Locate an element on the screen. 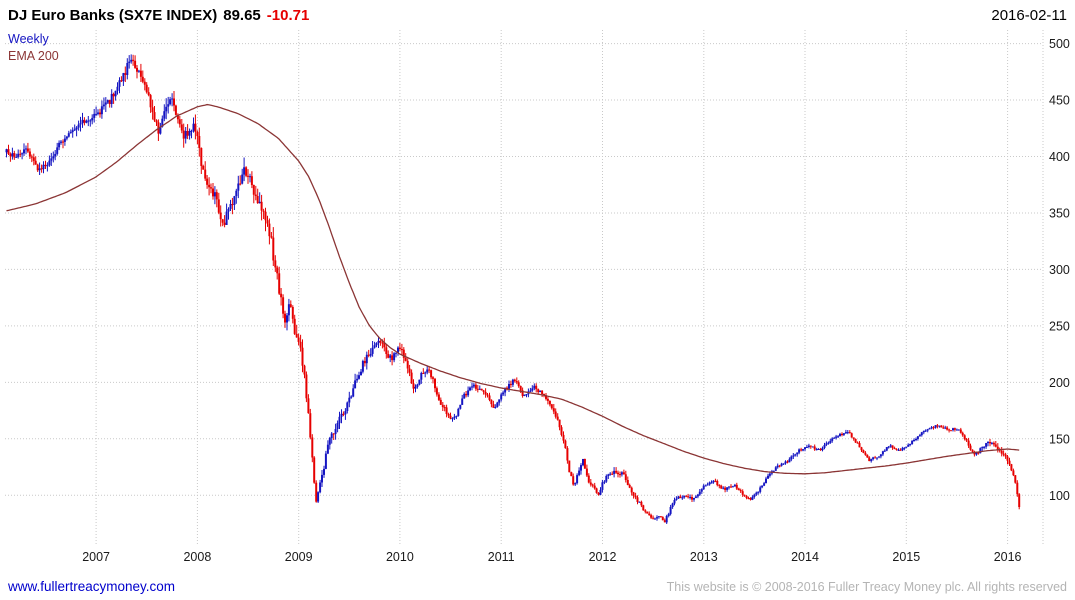 This screenshot has width=1075, height=600. legend-ema-label: EMA 200 is located at coordinates (33, 56).